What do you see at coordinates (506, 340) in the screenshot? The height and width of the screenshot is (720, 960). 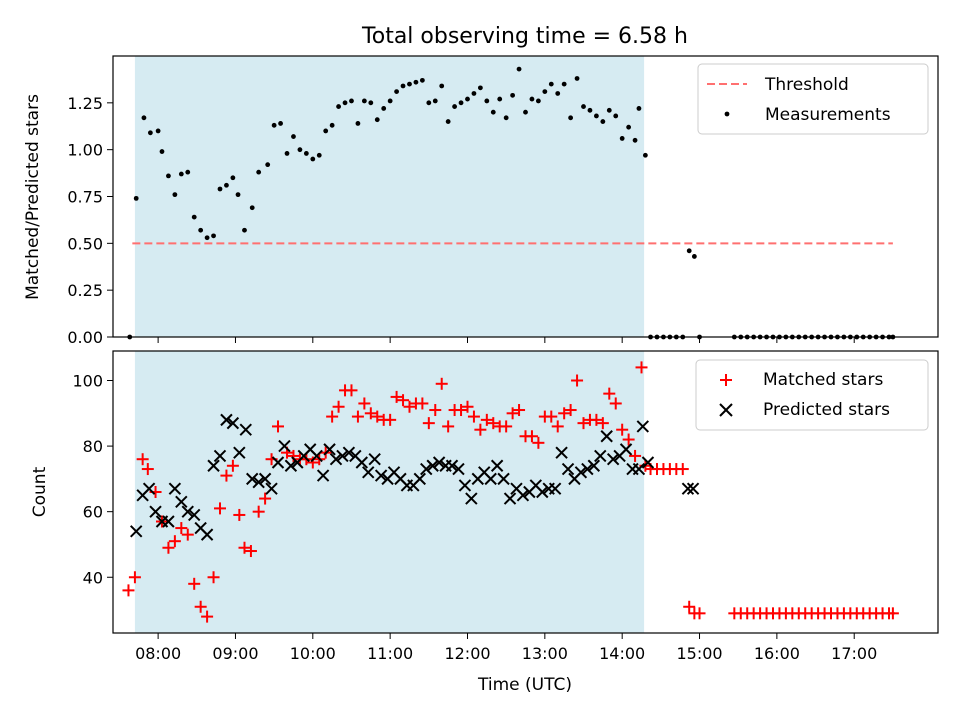 I see `top-x-axis-ticks` at bounding box center [506, 340].